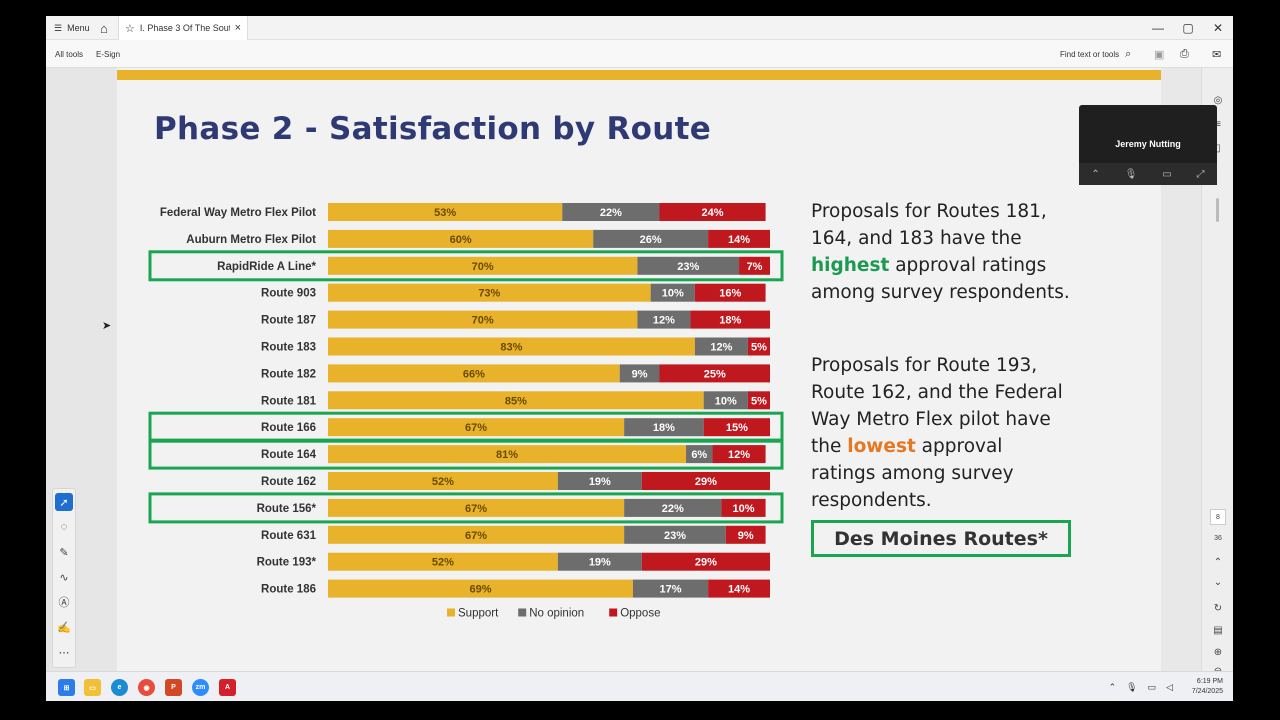 The image size is (1280, 720). Describe the element at coordinates (1218, 148) in the screenshot. I see `bookmarks-icon: ▯` at that location.